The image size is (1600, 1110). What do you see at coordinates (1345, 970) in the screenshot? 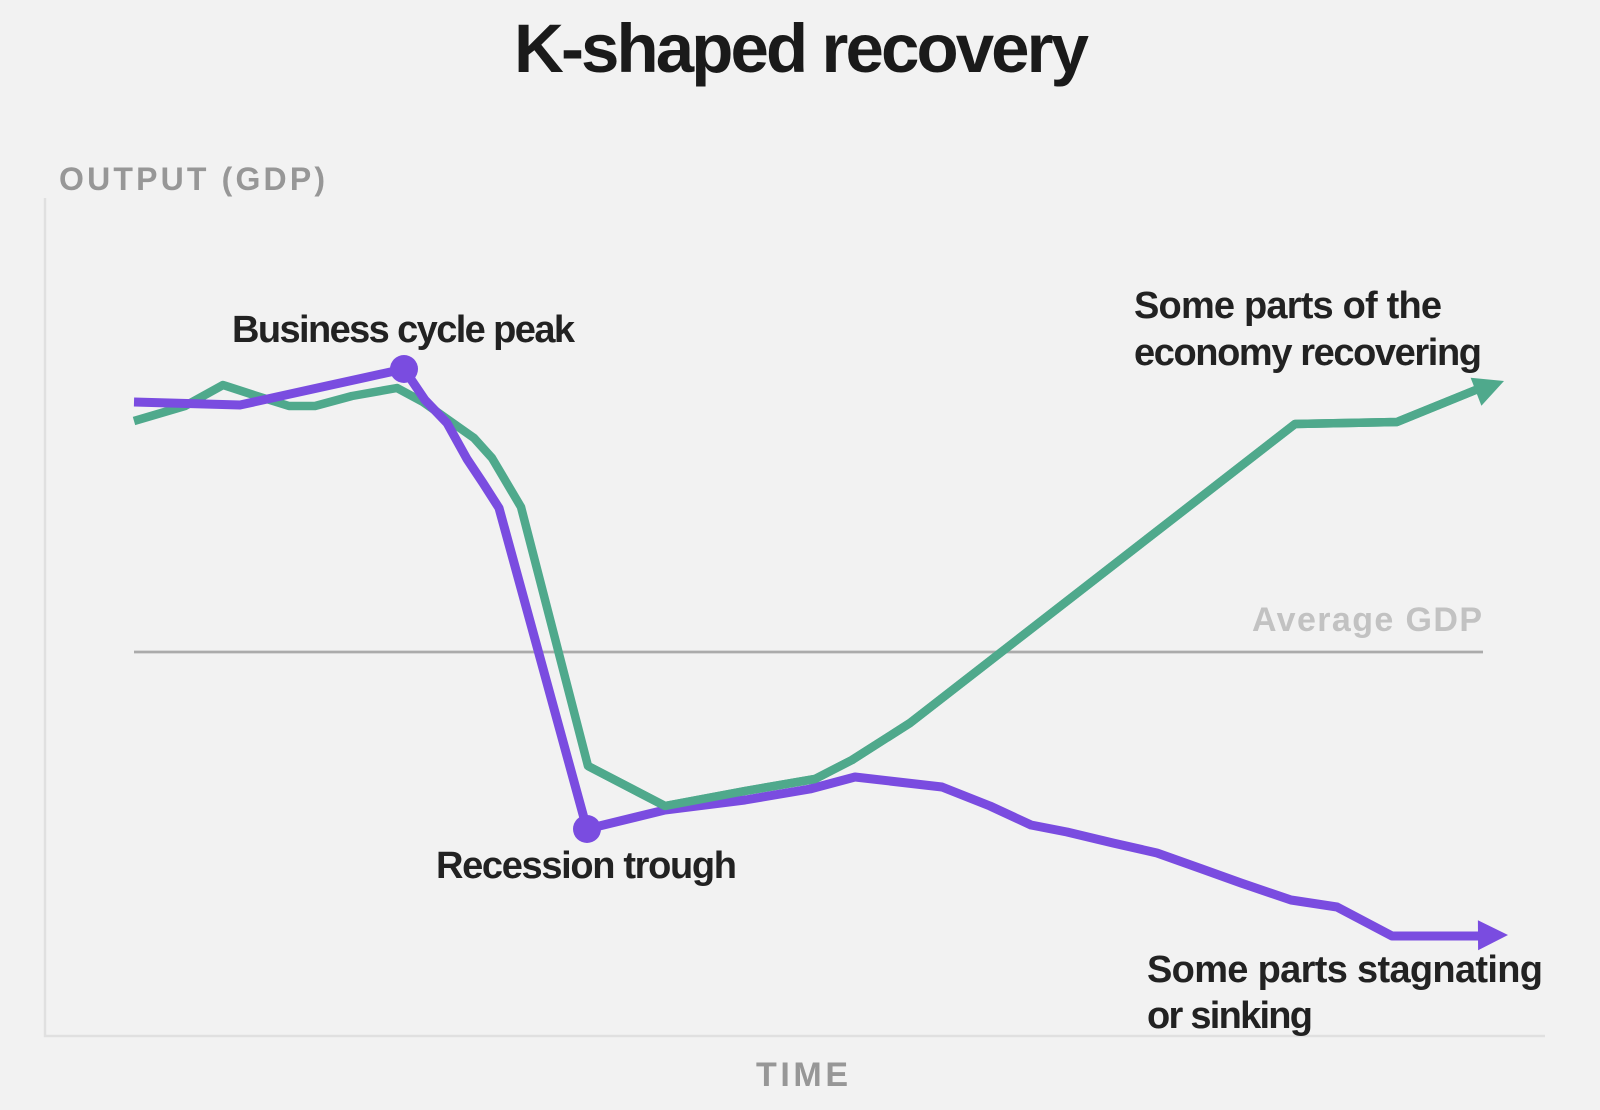
I see `svg-text: Some parts stagnating` at bounding box center [1345, 970].